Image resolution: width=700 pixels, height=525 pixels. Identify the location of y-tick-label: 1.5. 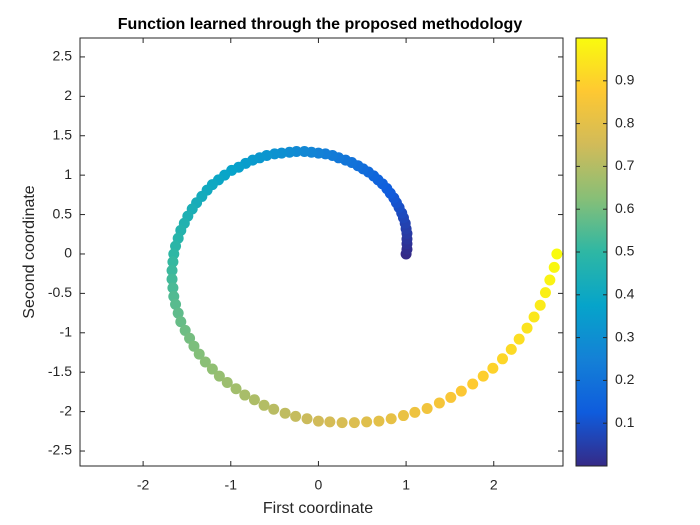
(63, 134).